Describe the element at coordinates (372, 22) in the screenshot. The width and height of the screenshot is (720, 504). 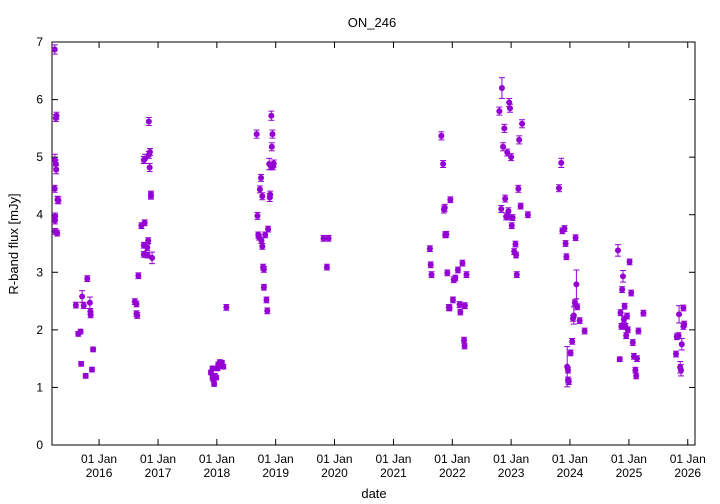
I see `chart-title: ON_246` at that location.